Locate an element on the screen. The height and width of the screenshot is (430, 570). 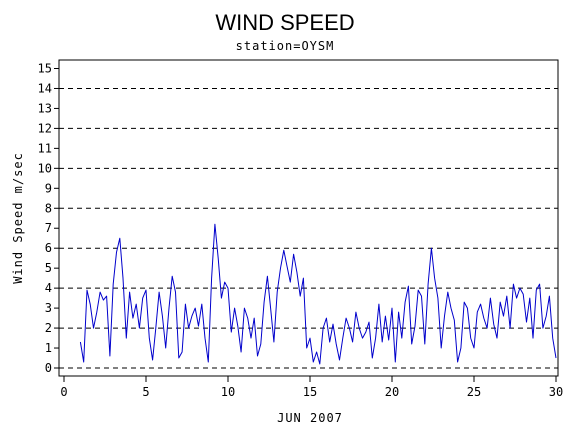
y-tick-label-15: 15 is located at coordinates (45, 69).